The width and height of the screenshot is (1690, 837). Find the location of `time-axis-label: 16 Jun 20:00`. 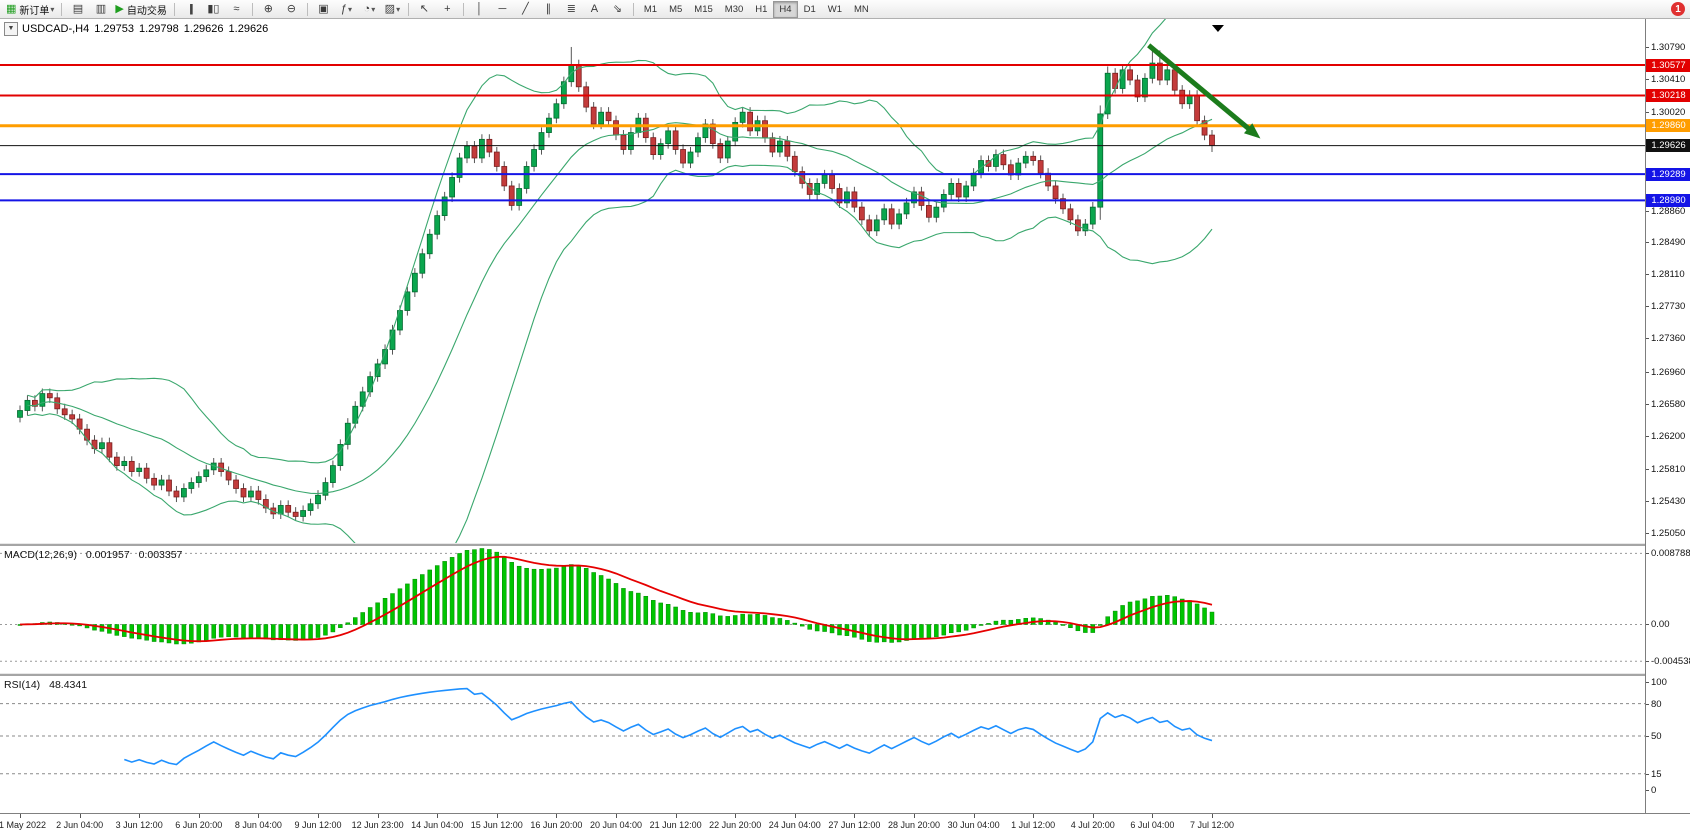

time-axis-label: 16 Jun 20:00 is located at coordinates (556, 825).